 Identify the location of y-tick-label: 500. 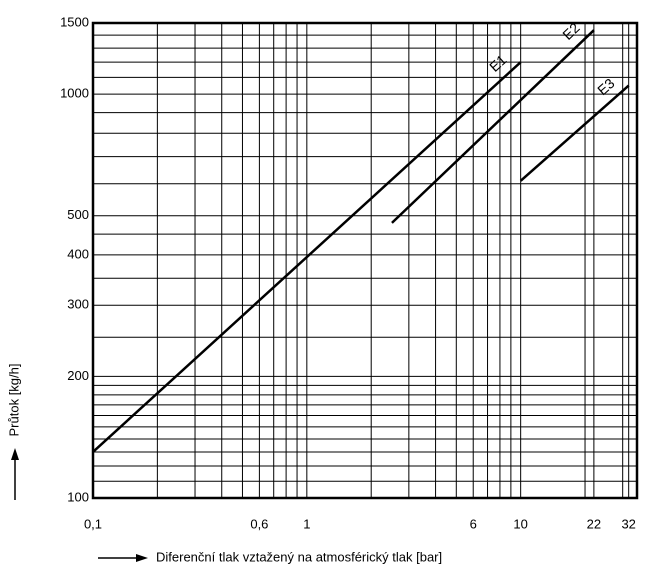
(78, 214).